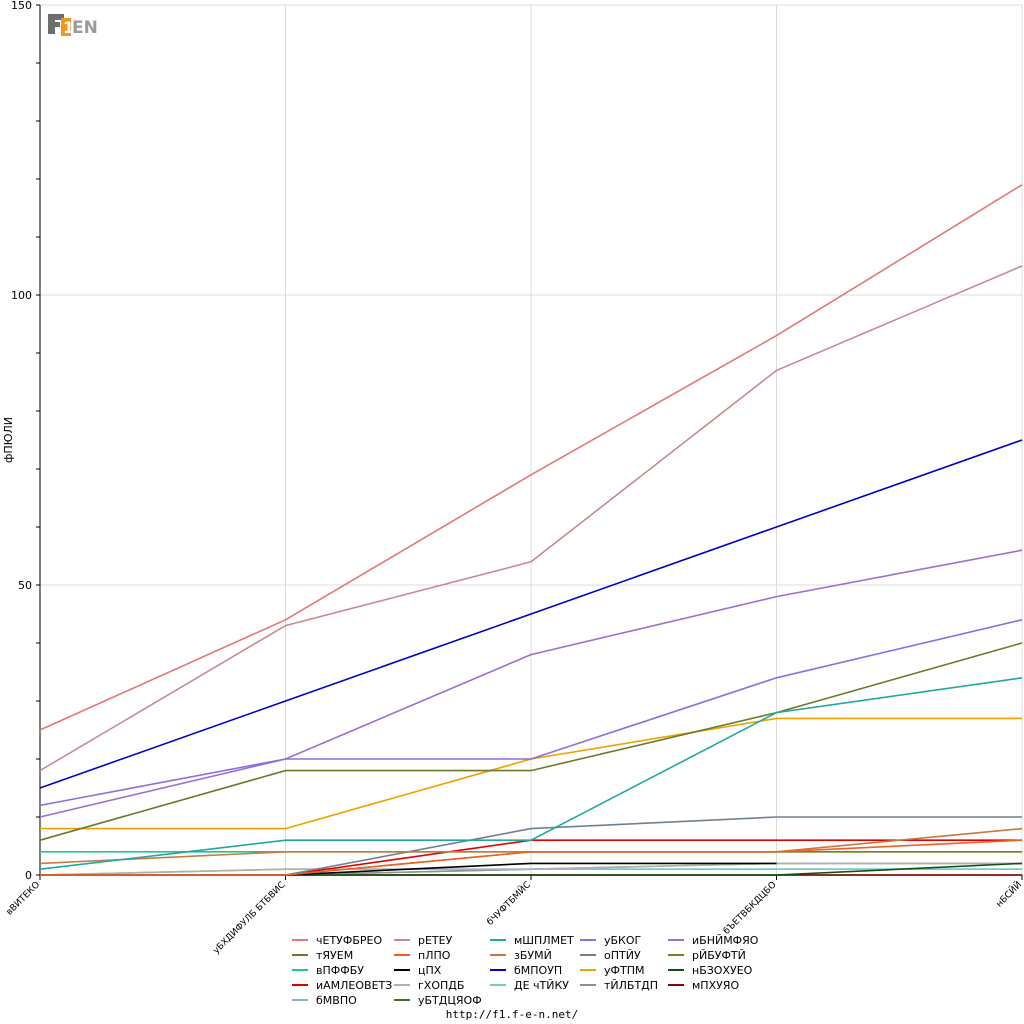 This screenshot has height=1024, width=1024. What do you see at coordinates (68, 27) in the screenshot?
I see `svg-text: 1` at bounding box center [68, 27].